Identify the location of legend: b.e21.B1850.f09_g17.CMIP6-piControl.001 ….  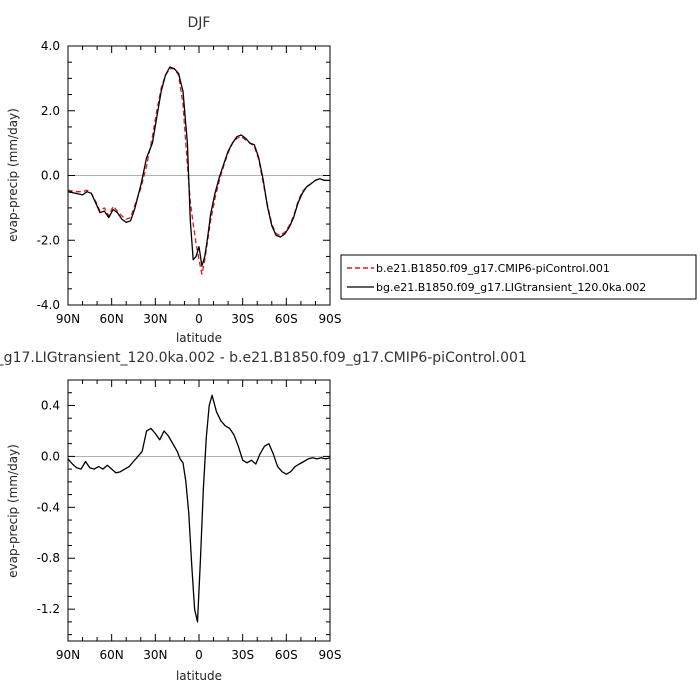
(518, 277).